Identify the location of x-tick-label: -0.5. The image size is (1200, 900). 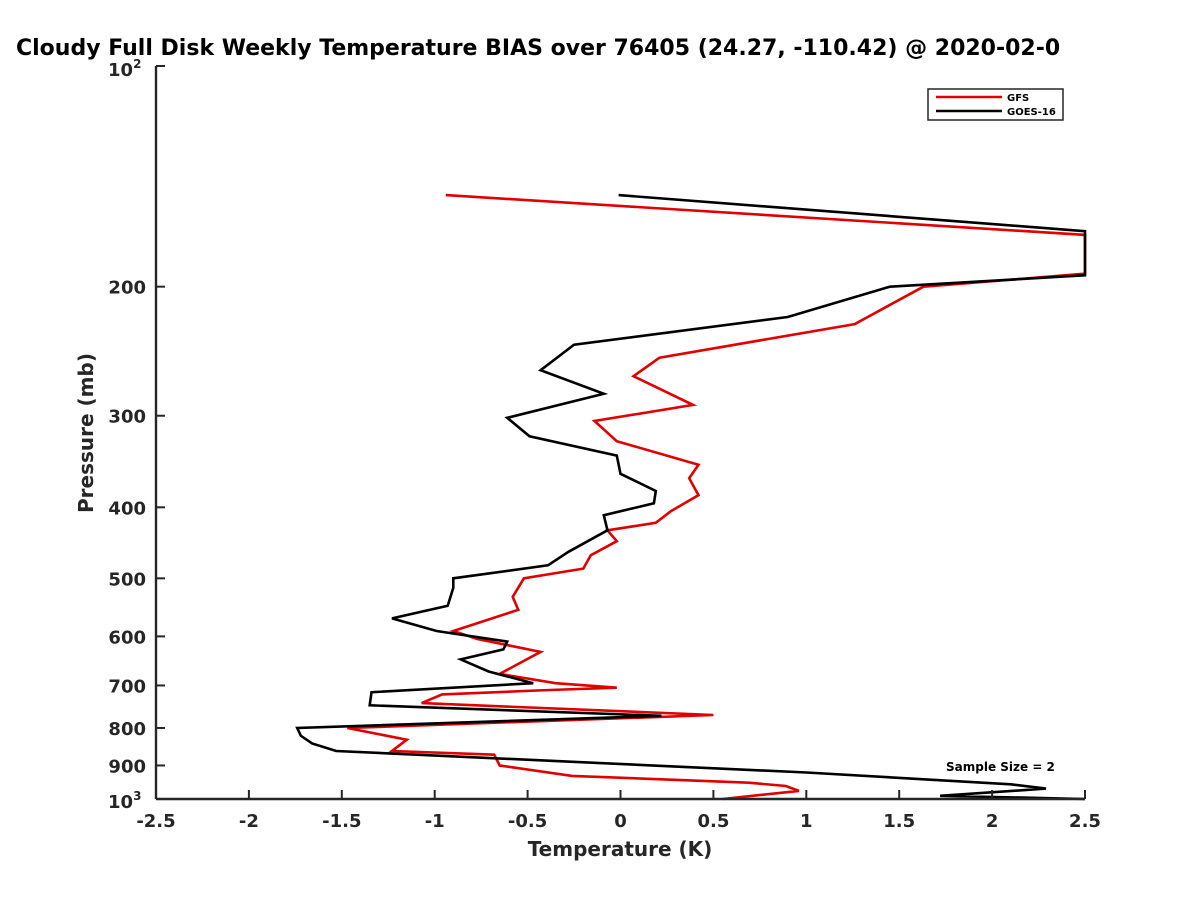
(527, 821).